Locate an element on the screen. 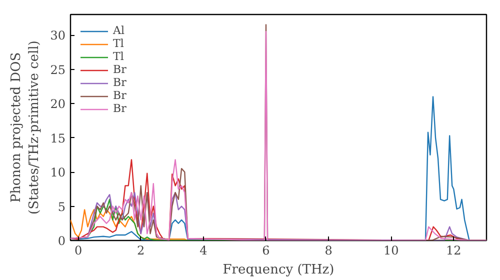 Image resolution: width=500 pixels, height=280 pixels. y-tick-label: 10 is located at coordinates (58, 173).